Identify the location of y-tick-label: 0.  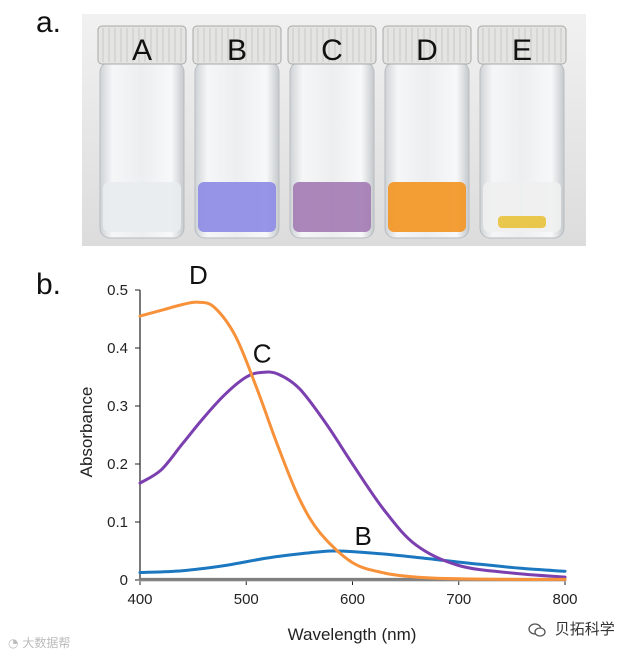
(124, 580).